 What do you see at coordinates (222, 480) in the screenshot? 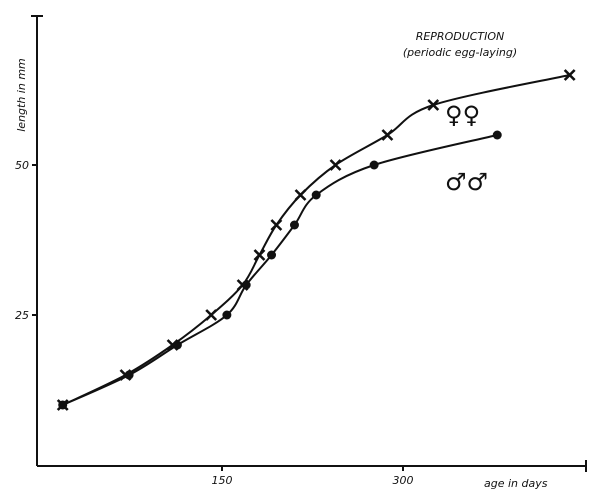
I see `x-tick-label-150: 150` at bounding box center [222, 480].